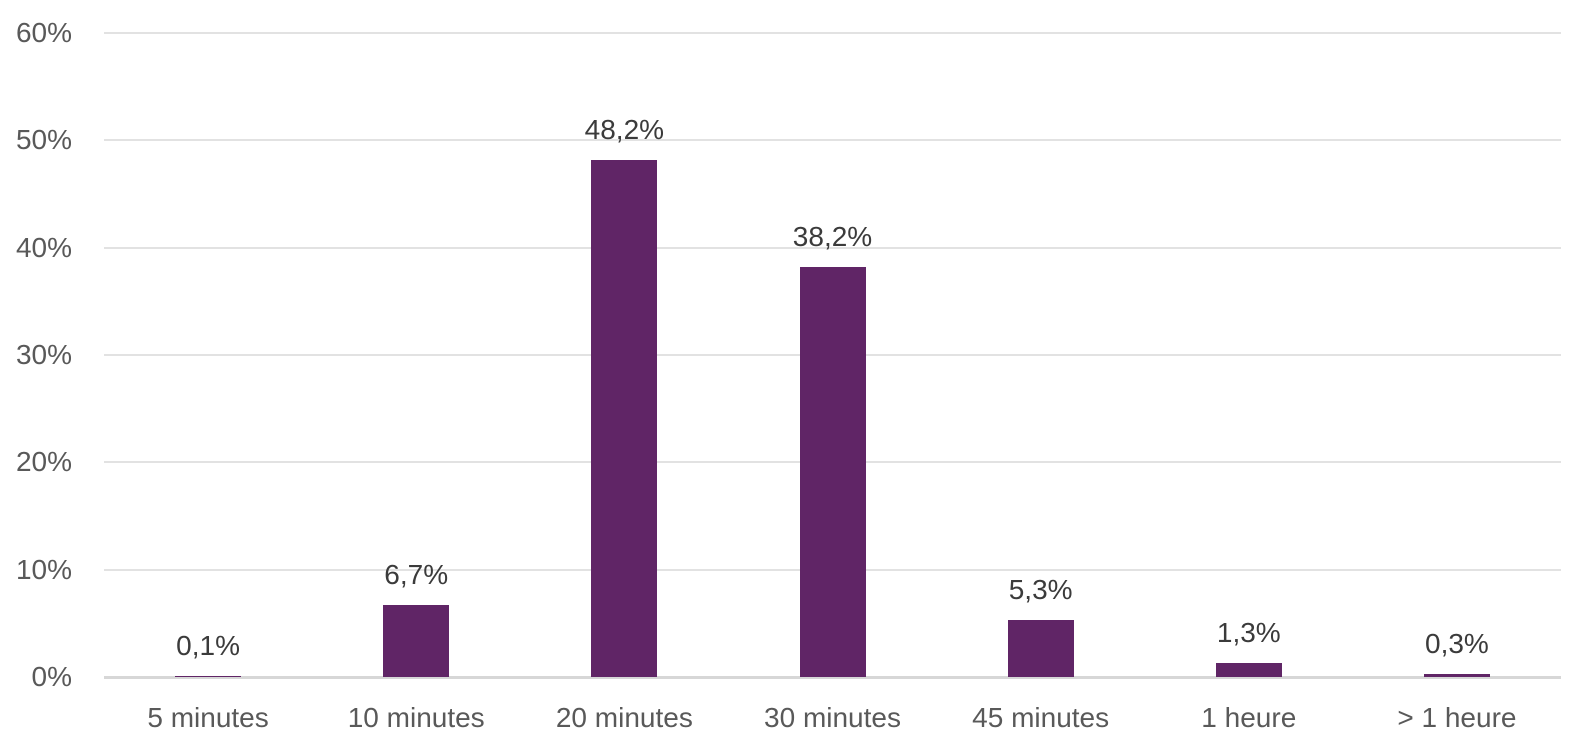  What do you see at coordinates (832, 677) in the screenshot?
I see `x-axis-line` at bounding box center [832, 677].